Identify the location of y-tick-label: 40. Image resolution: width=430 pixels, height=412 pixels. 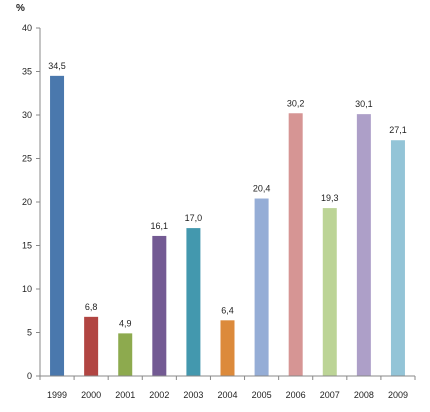
(27, 28).